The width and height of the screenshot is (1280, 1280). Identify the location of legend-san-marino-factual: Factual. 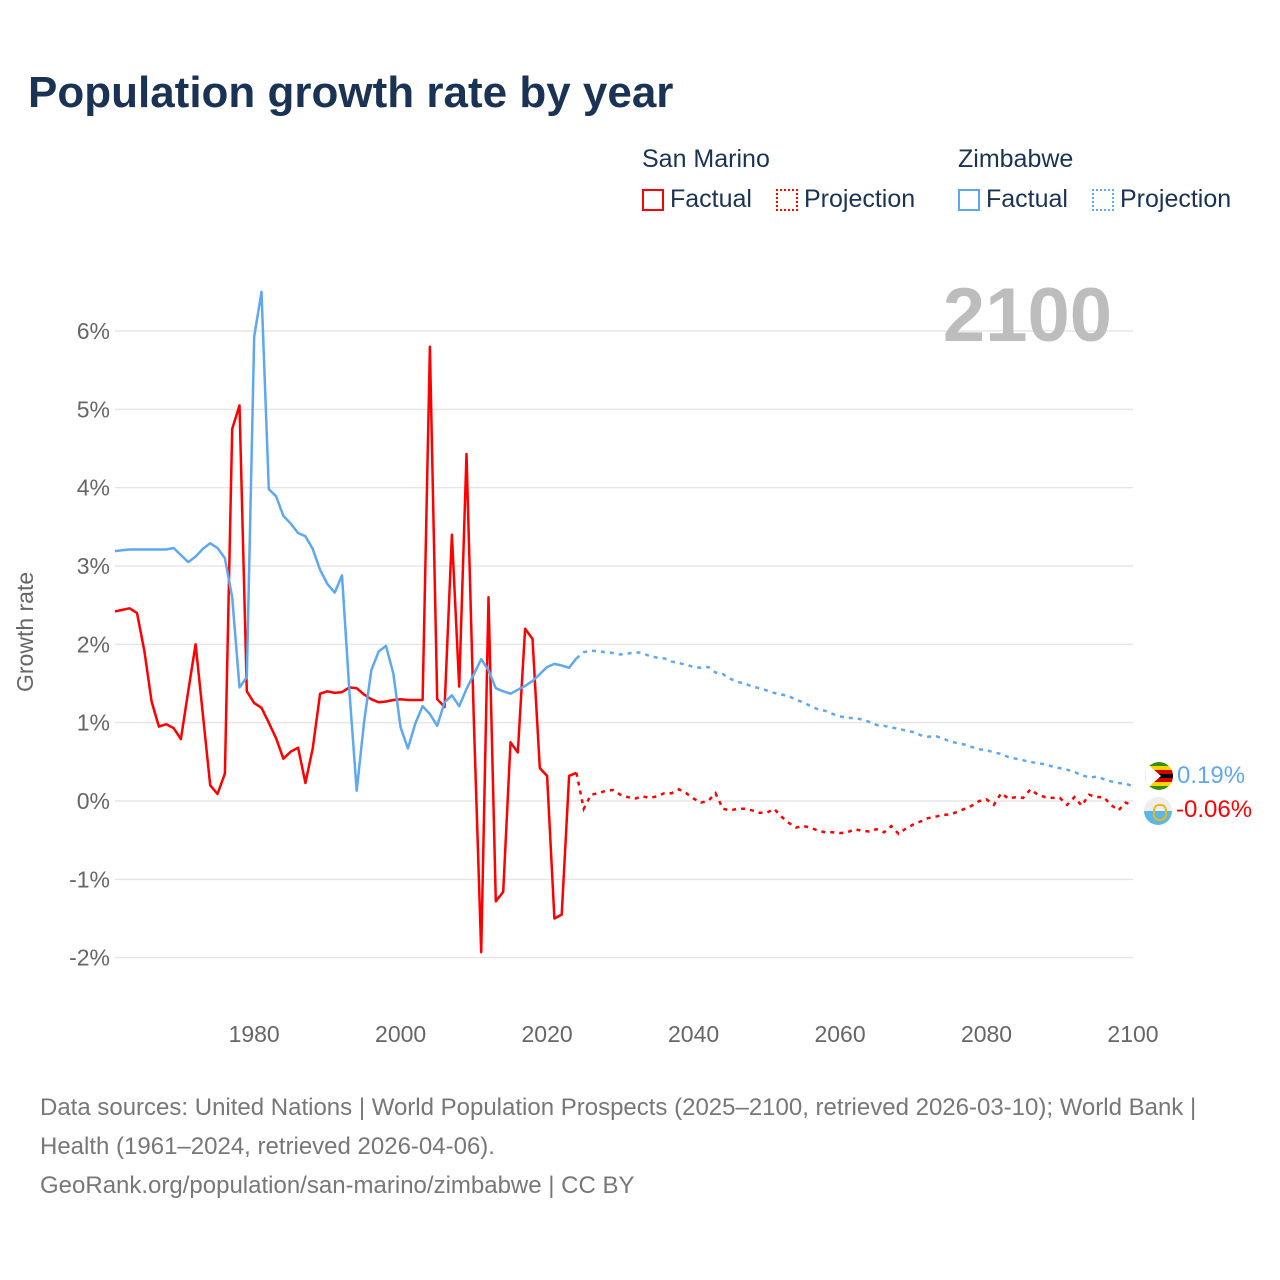
(697, 199).